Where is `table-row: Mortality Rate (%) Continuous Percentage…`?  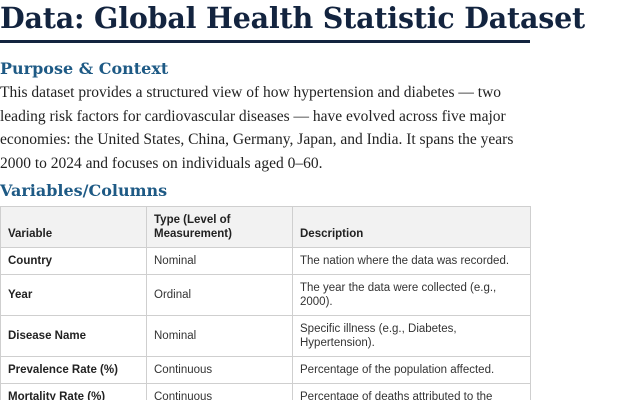
table-row: Mortality Rate (%) Continuous Percentage… is located at coordinates (265, 391).